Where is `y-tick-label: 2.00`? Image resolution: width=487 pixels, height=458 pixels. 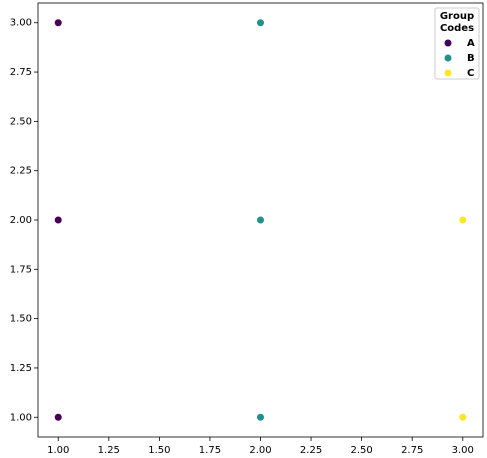
y-tick-label: 2.00 is located at coordinates (21, 220).